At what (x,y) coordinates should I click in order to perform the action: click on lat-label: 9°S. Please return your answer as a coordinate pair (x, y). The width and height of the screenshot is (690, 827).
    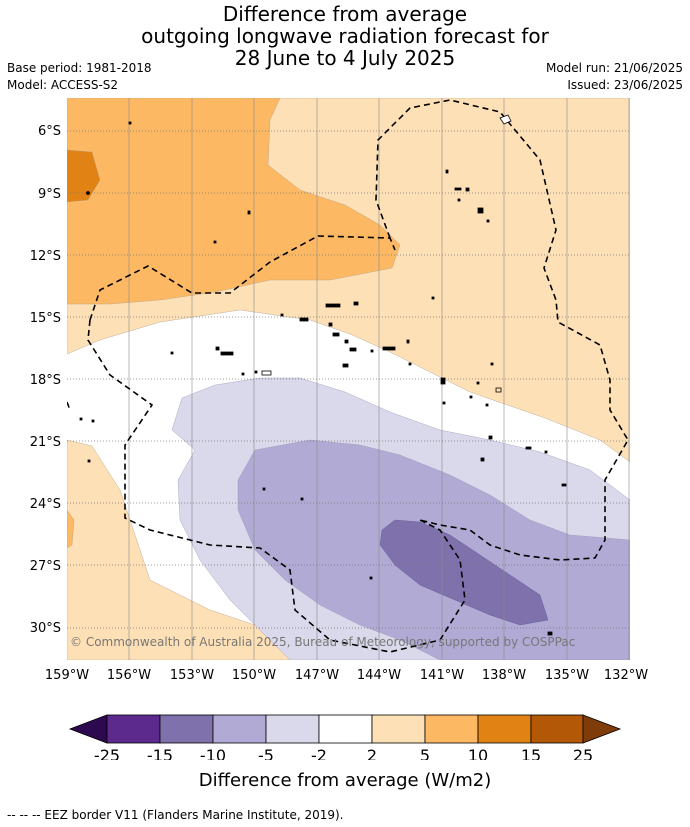
    Looking at the image, I should click on (49, 194).